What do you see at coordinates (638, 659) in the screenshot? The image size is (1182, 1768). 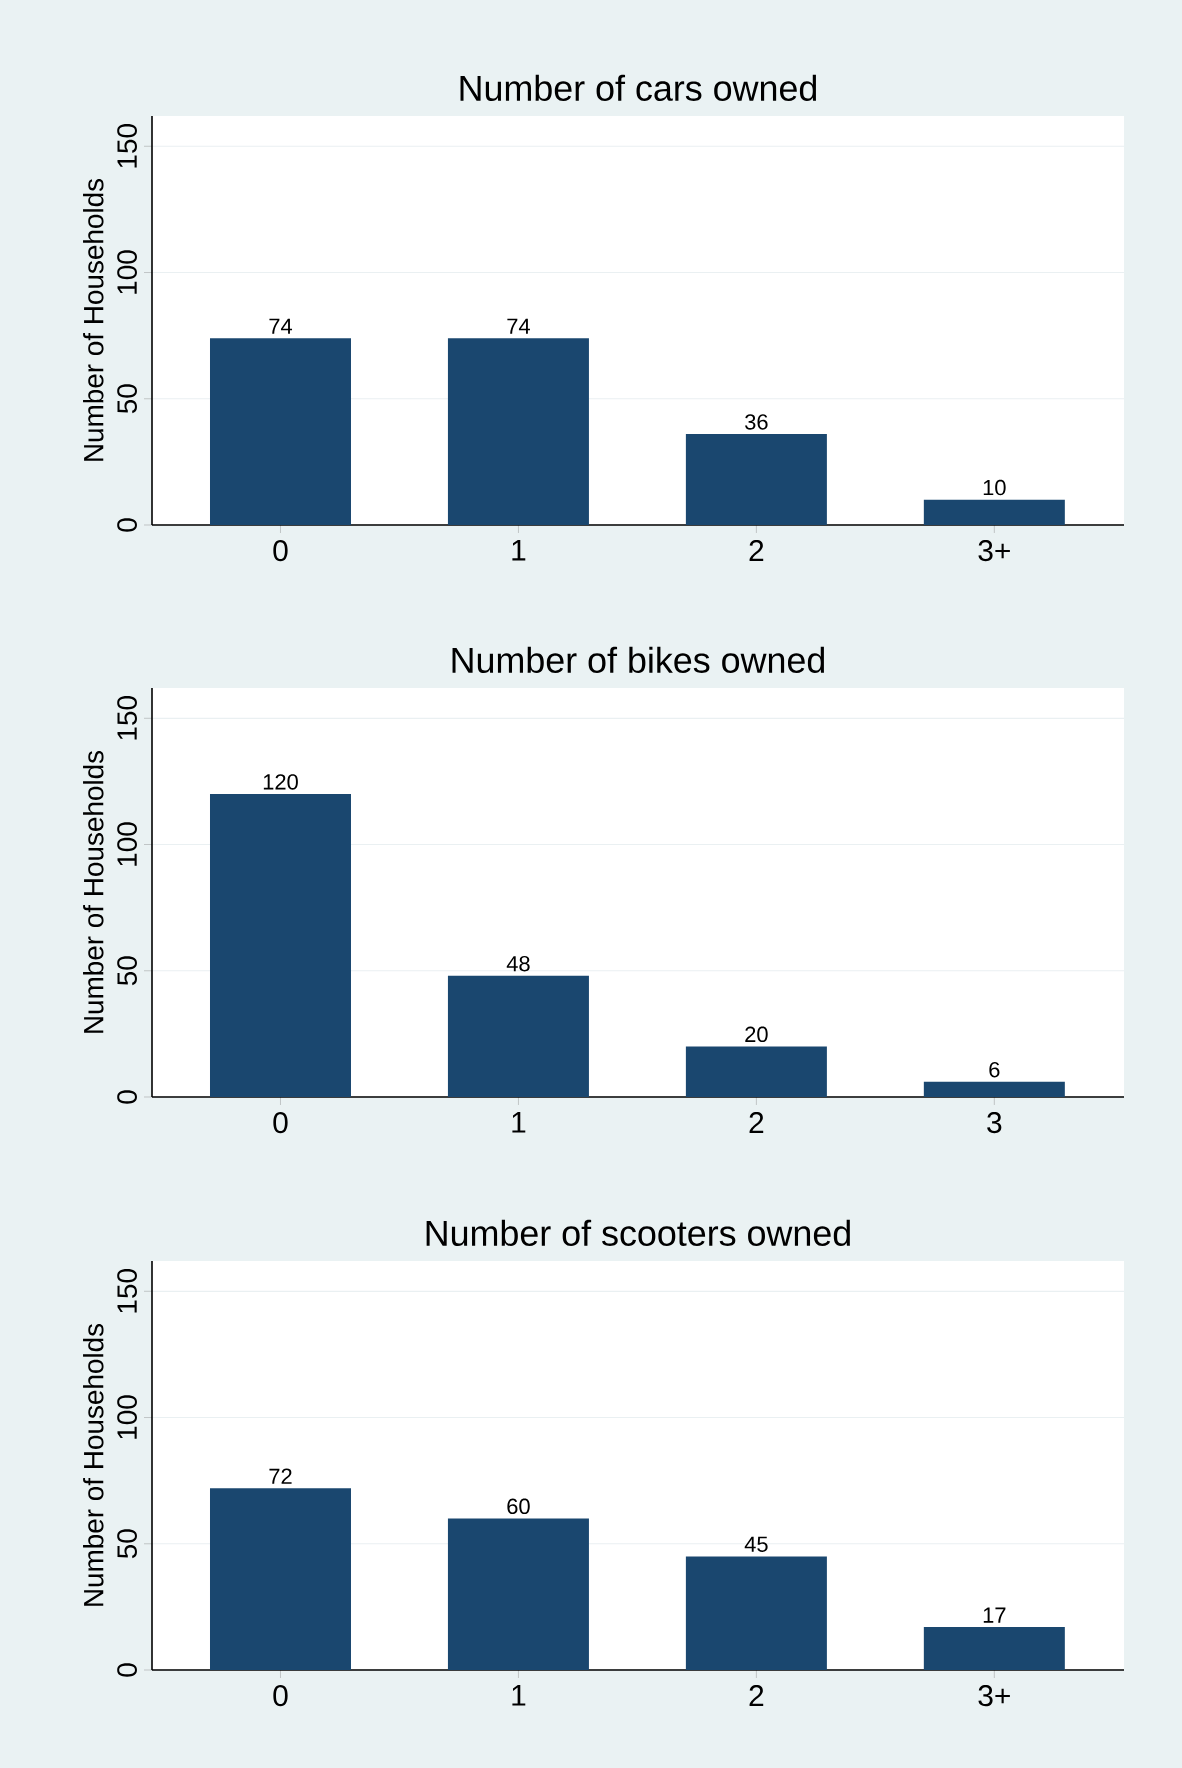 I see `chart-title: Number of bikes owned` at bounding box center [638, 659].